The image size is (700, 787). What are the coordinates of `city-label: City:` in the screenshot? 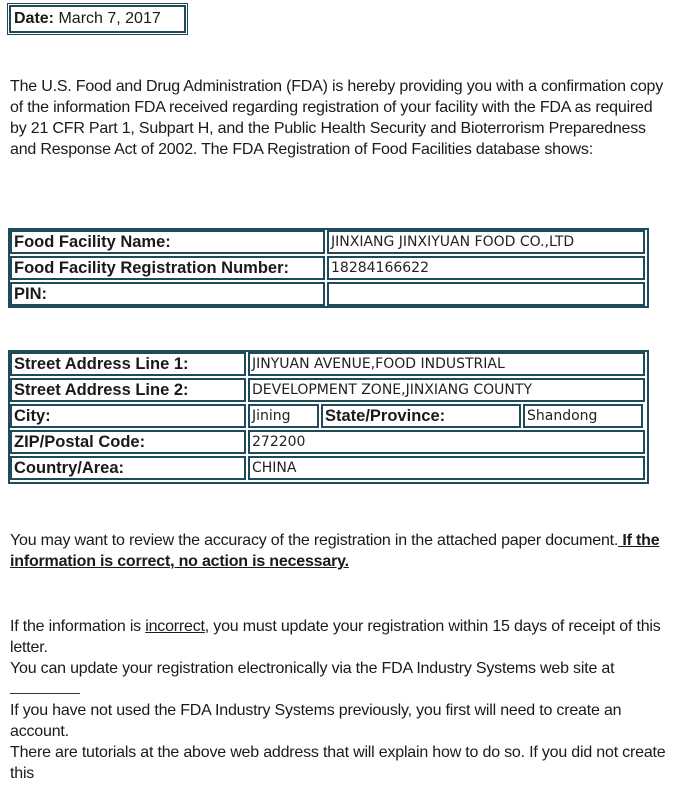 It's located at (128, 416).